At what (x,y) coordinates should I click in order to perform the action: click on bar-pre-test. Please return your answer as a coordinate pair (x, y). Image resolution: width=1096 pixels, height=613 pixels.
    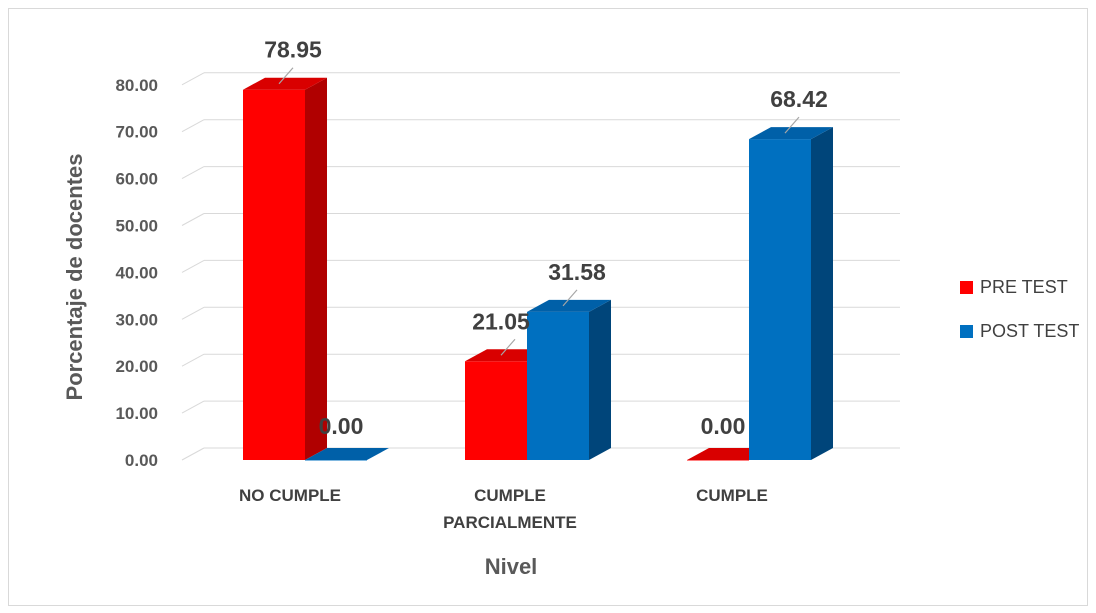
    Looking at the image, I should click on (285, 269).